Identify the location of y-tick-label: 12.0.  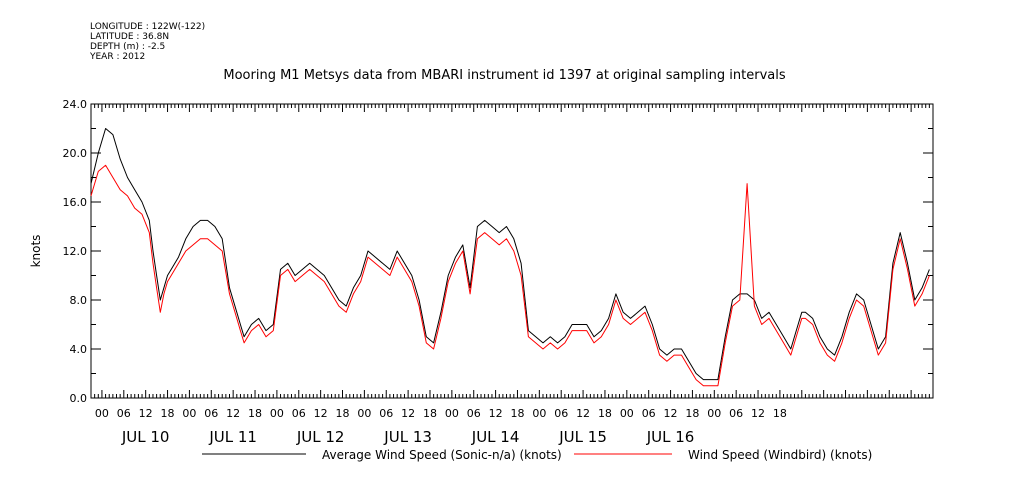
(75, 251).